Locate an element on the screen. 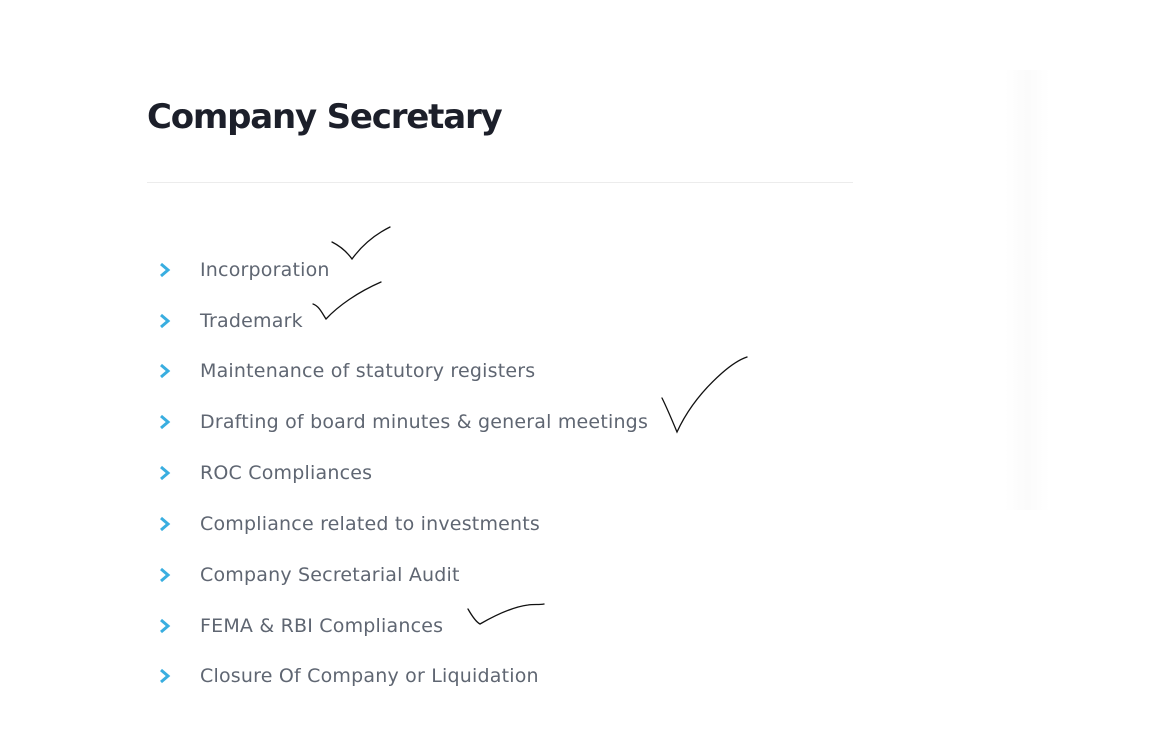 The height and width of the screenshot is (742, 1152). list-item-investments-compliance: Compliance related to investments is located at coordinates (508, 524).